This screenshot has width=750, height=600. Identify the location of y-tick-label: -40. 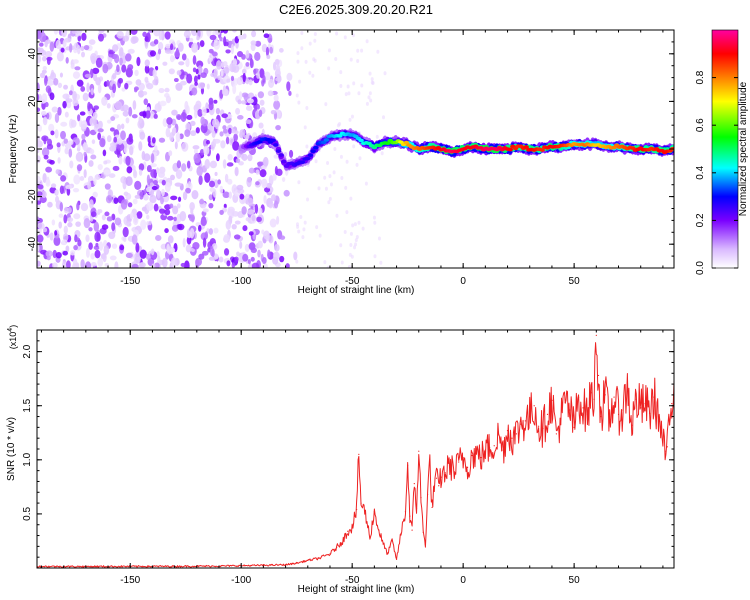
(32, 244).